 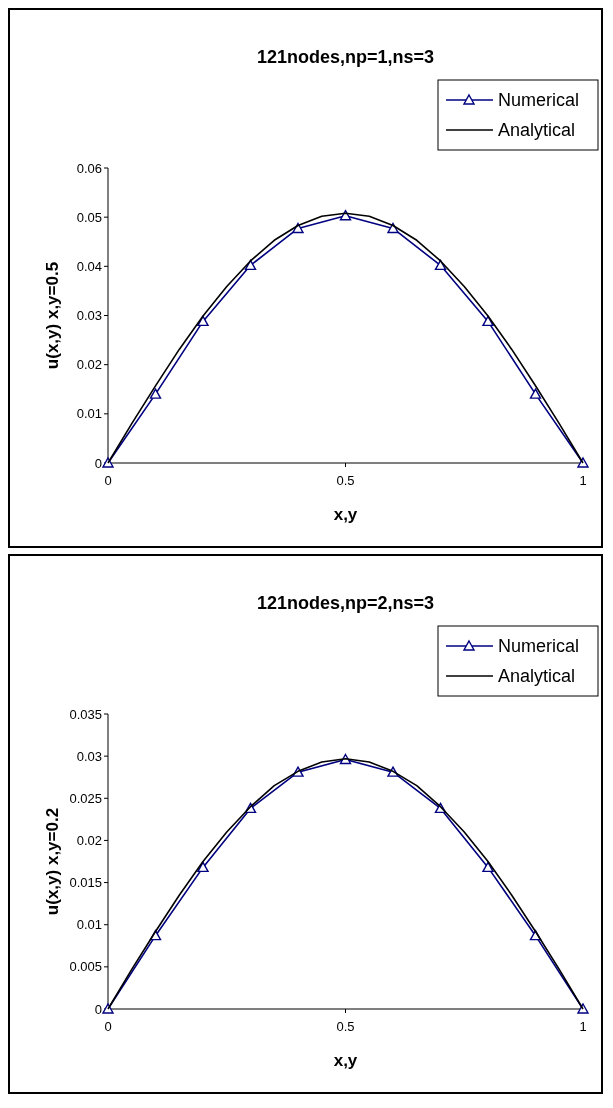 What do you see at coordinates (85, 714) in the screenshot?
I see `y-tick-label: 0.035` at bounding box center [85, 714].